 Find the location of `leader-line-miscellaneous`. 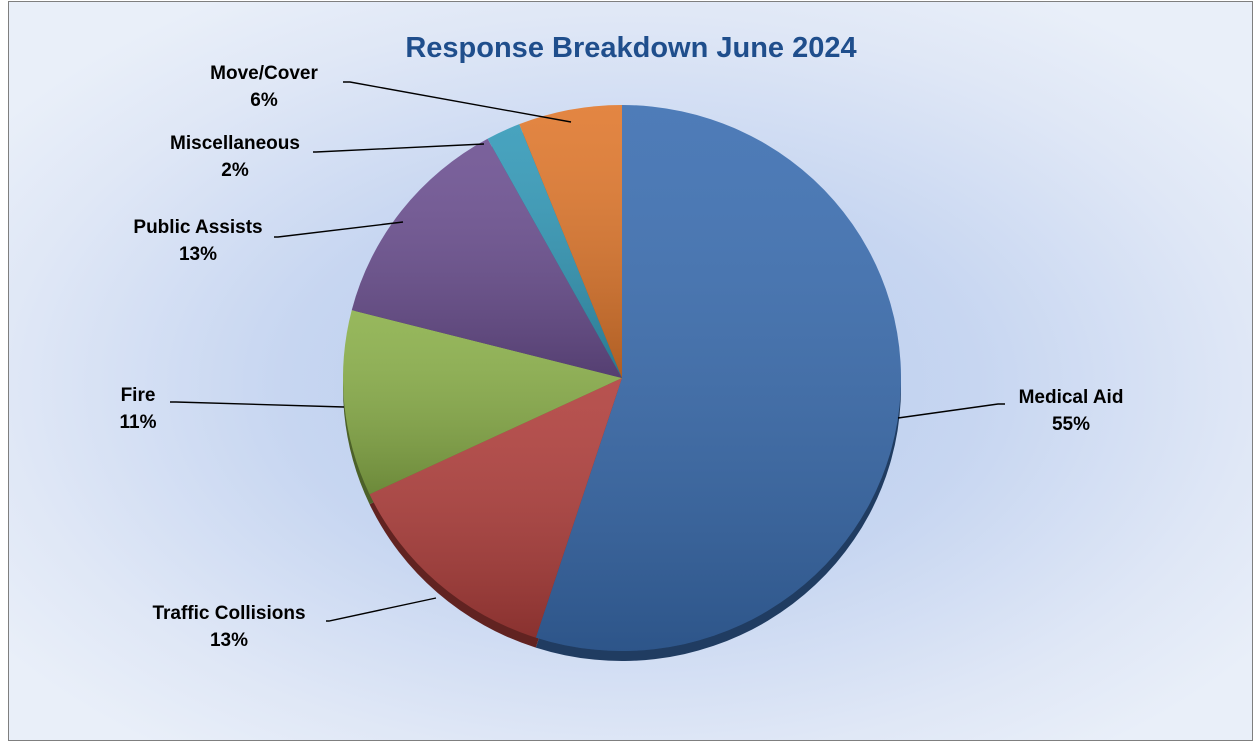

leader-line-miscellaneous is located at coordinates (399, 148).